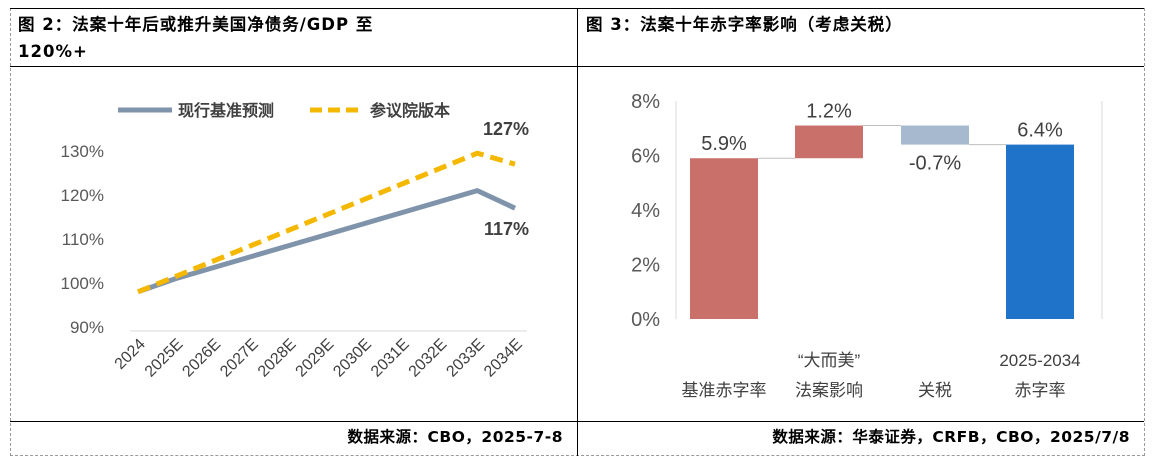 Image resolution: width=1154 pixels, height=464 pixels. Describe the element at coordinates (645, 320) in the screenshot. I see `y-tick-label: 0%` at that location.